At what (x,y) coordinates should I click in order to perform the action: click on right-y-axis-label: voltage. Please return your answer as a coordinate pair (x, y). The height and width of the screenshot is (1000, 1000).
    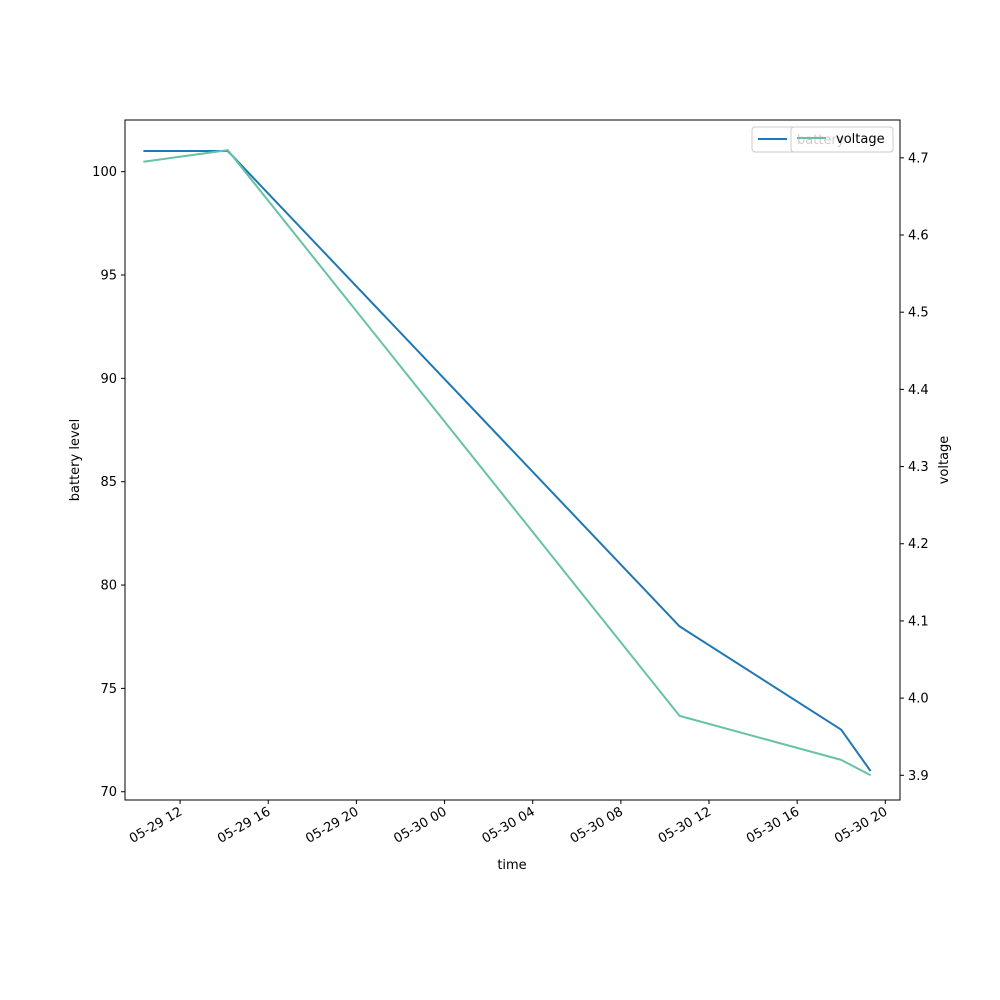
    Looking at the image, I should click on (944, 460).